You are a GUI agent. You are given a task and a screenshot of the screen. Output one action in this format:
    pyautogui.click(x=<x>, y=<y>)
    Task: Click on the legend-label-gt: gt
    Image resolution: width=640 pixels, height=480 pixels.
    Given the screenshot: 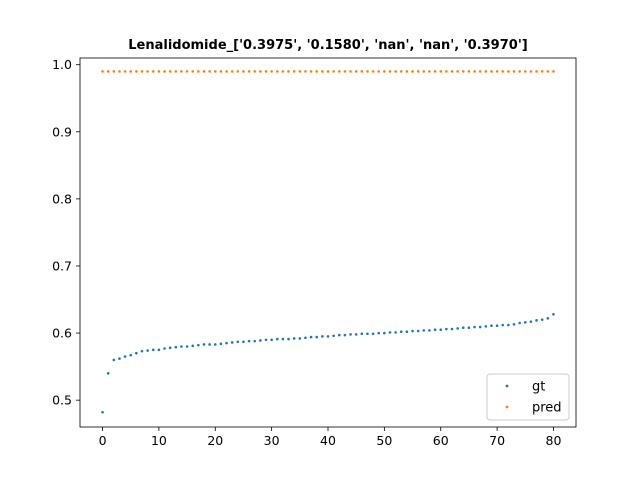 What is the action you would take?
    pyautogui.click(x=538, y=387)
    